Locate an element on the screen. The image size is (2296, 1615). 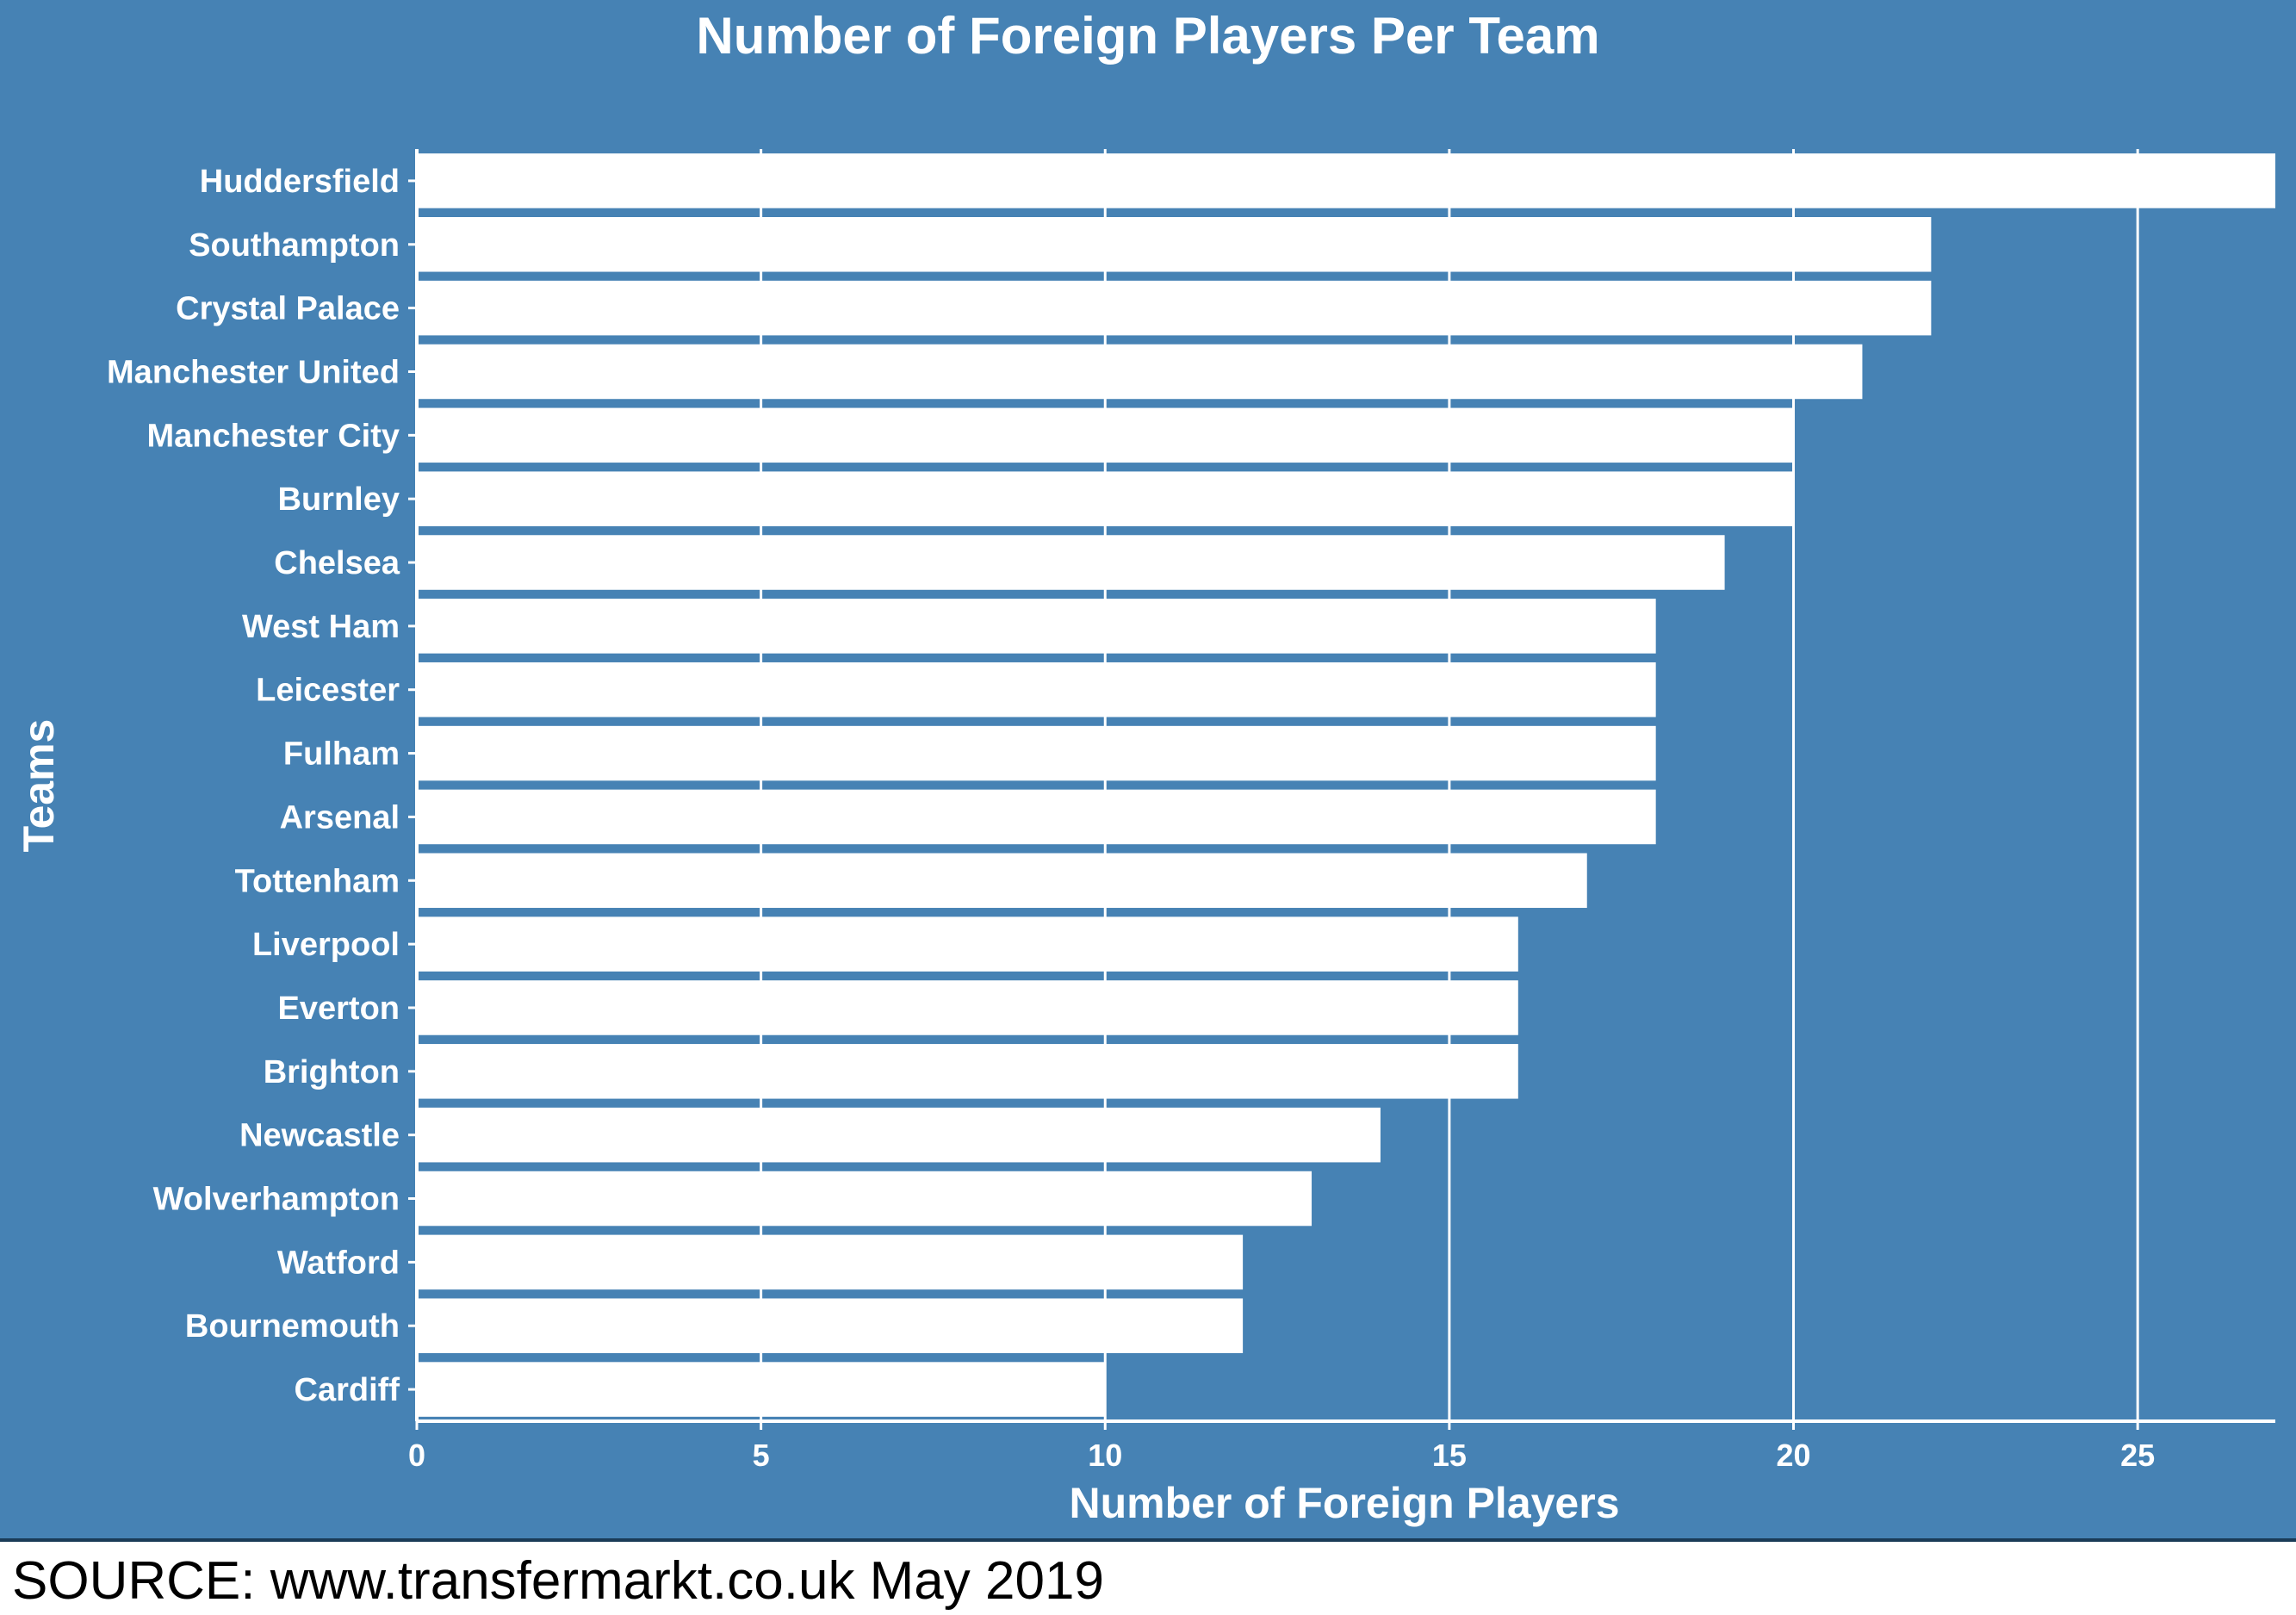
bar-southampton is located at coordinates (1174, 244).